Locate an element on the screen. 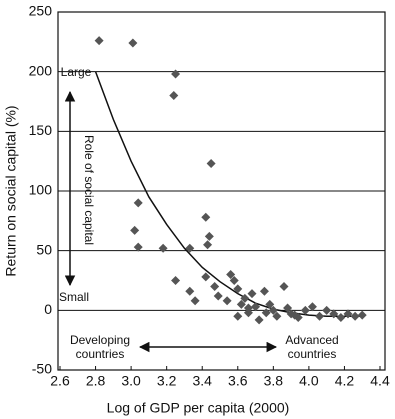 Image resolution: width=395 pixels, height=419 pixels. y-tick-label: 100 is located at coordinates (41, 190).